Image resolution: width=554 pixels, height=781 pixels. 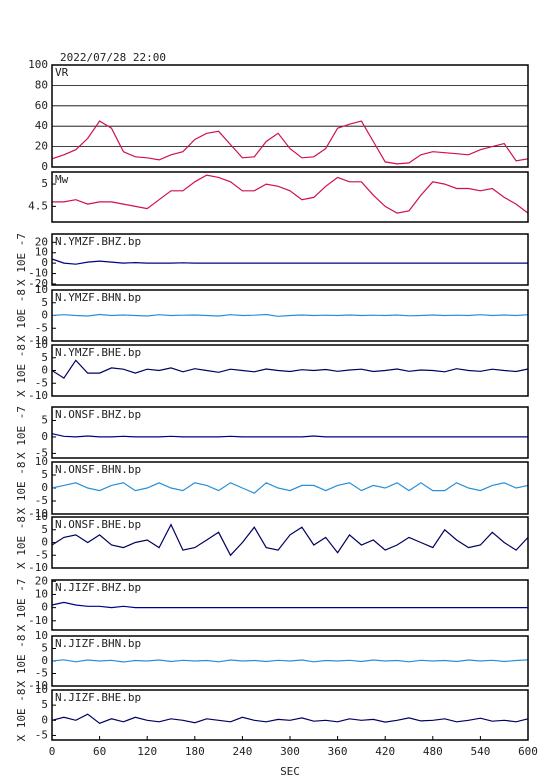 What do you see at coordinates (290, 771) in the screenshot?
I see `x-axis-label: SEC` at bounding box center [290, 771].